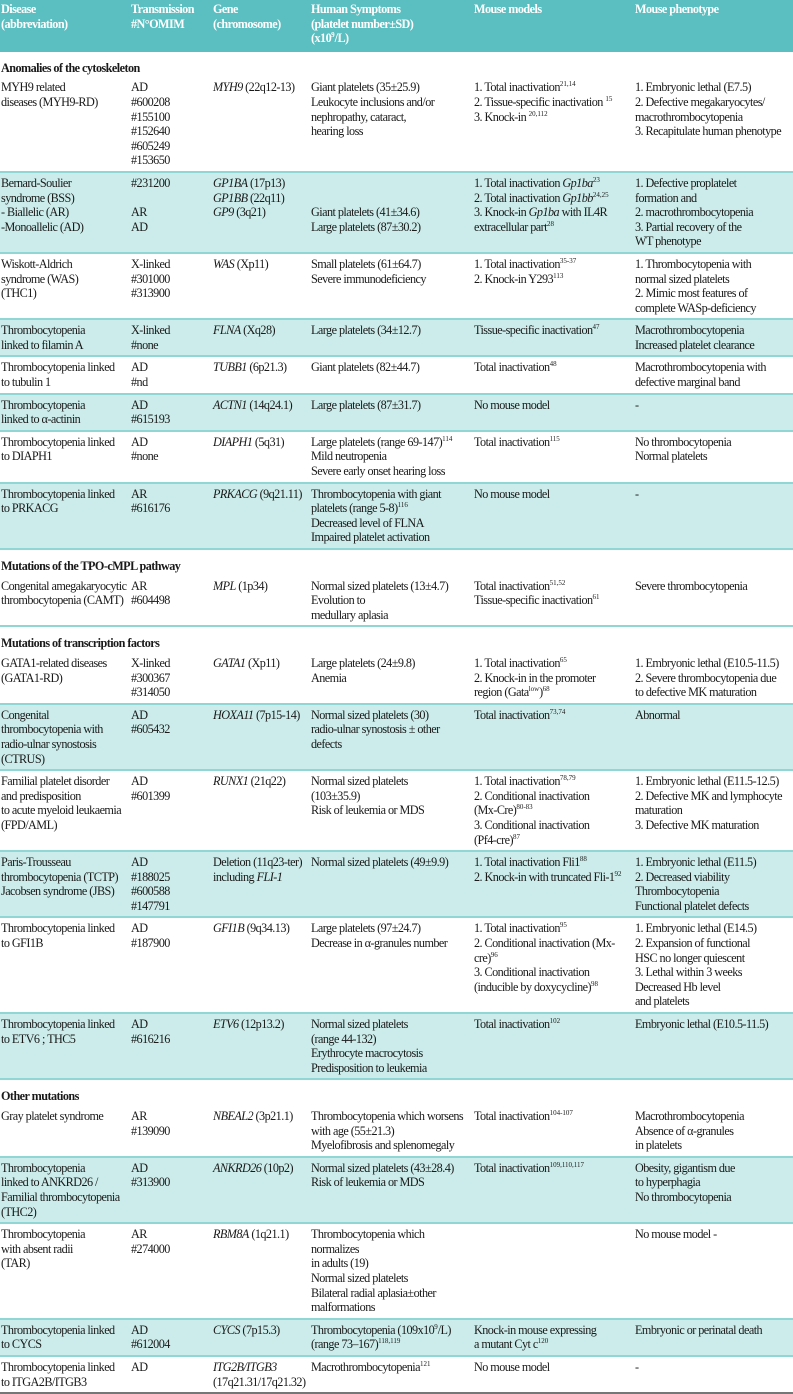  Describe the element at coordinates (359, 1024) in the screenshot. I see `cell-line: Normal sized platelets` at that location.